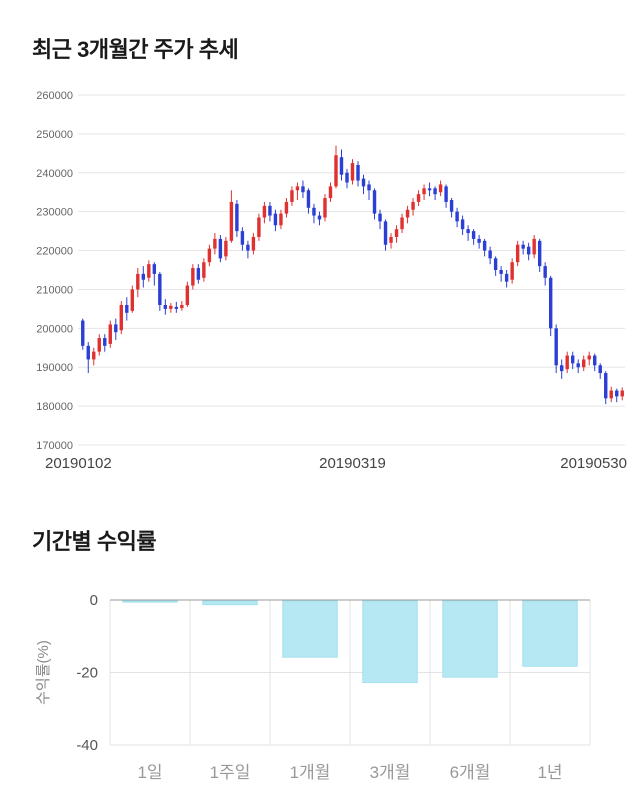 The width and height of the screenshot is (640, 810). What do you see at coordinates (135, 49) in the screenshot?
I see `price-chart-title: 최근 3개월간 주가 추세` at bounding box center [135, 49].